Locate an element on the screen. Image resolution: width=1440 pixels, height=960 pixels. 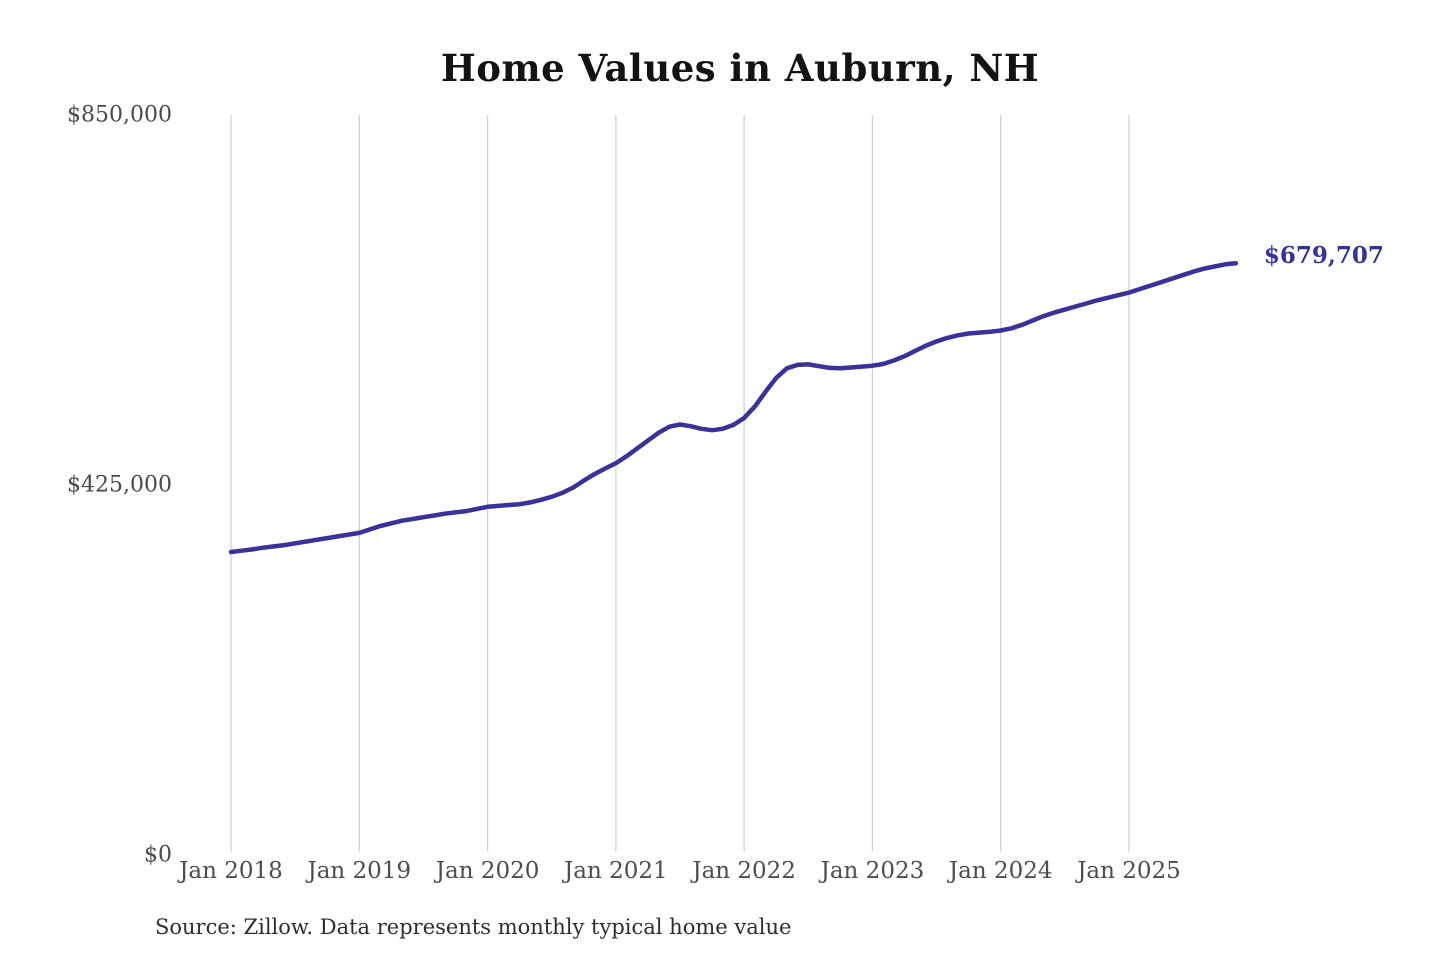
x-tick-label: Jan 2020 is located at coordinates (487, 871).